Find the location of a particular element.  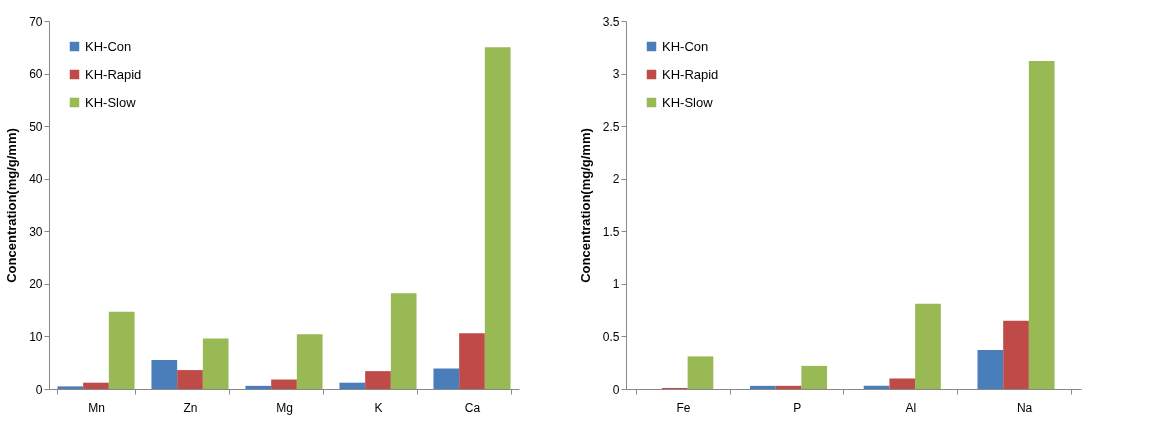

x-tick-label: Fe is located at coordinates (683, 407).